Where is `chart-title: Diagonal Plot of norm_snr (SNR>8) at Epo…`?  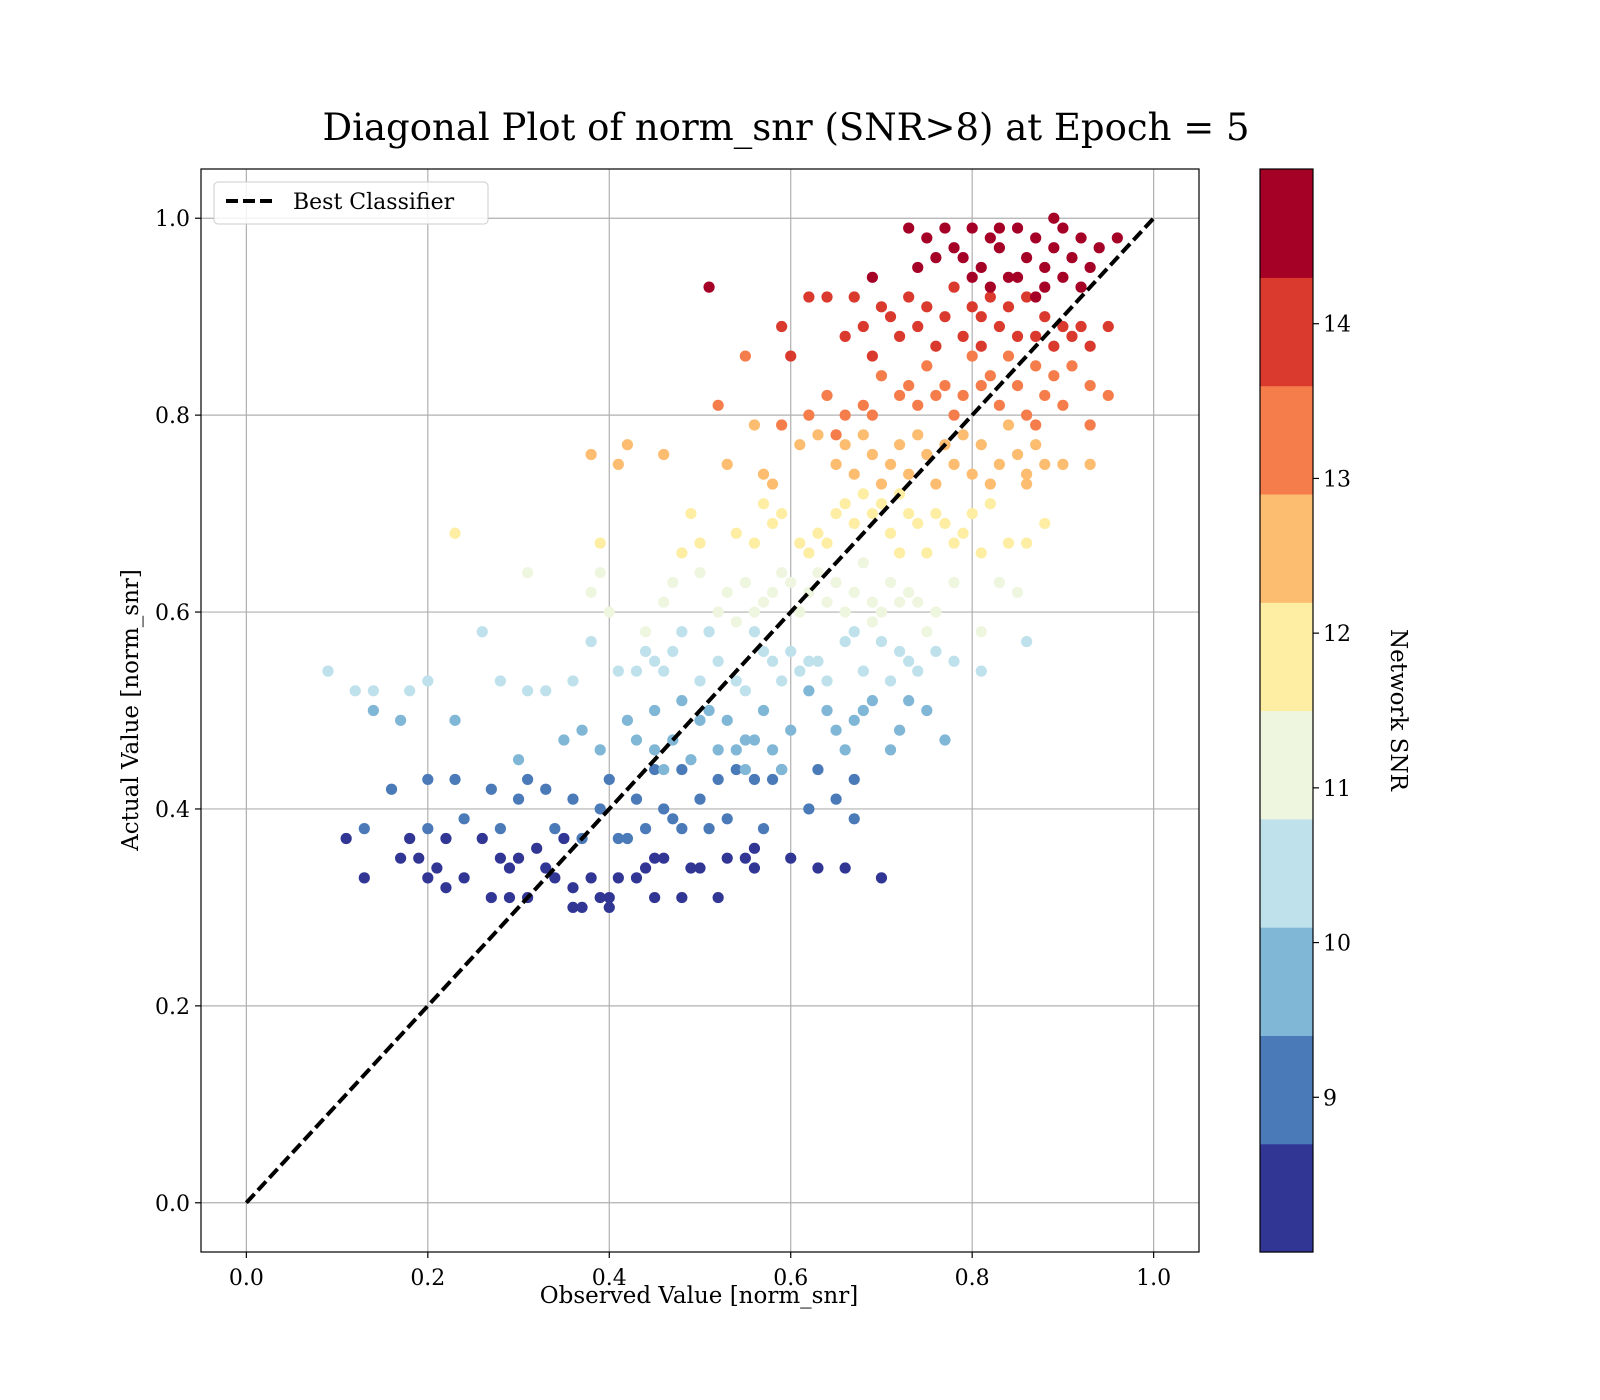
chart-title: Diagonal Plot of norm_snr (SNR>8) at Epo… is located at coordinates (785, 128).